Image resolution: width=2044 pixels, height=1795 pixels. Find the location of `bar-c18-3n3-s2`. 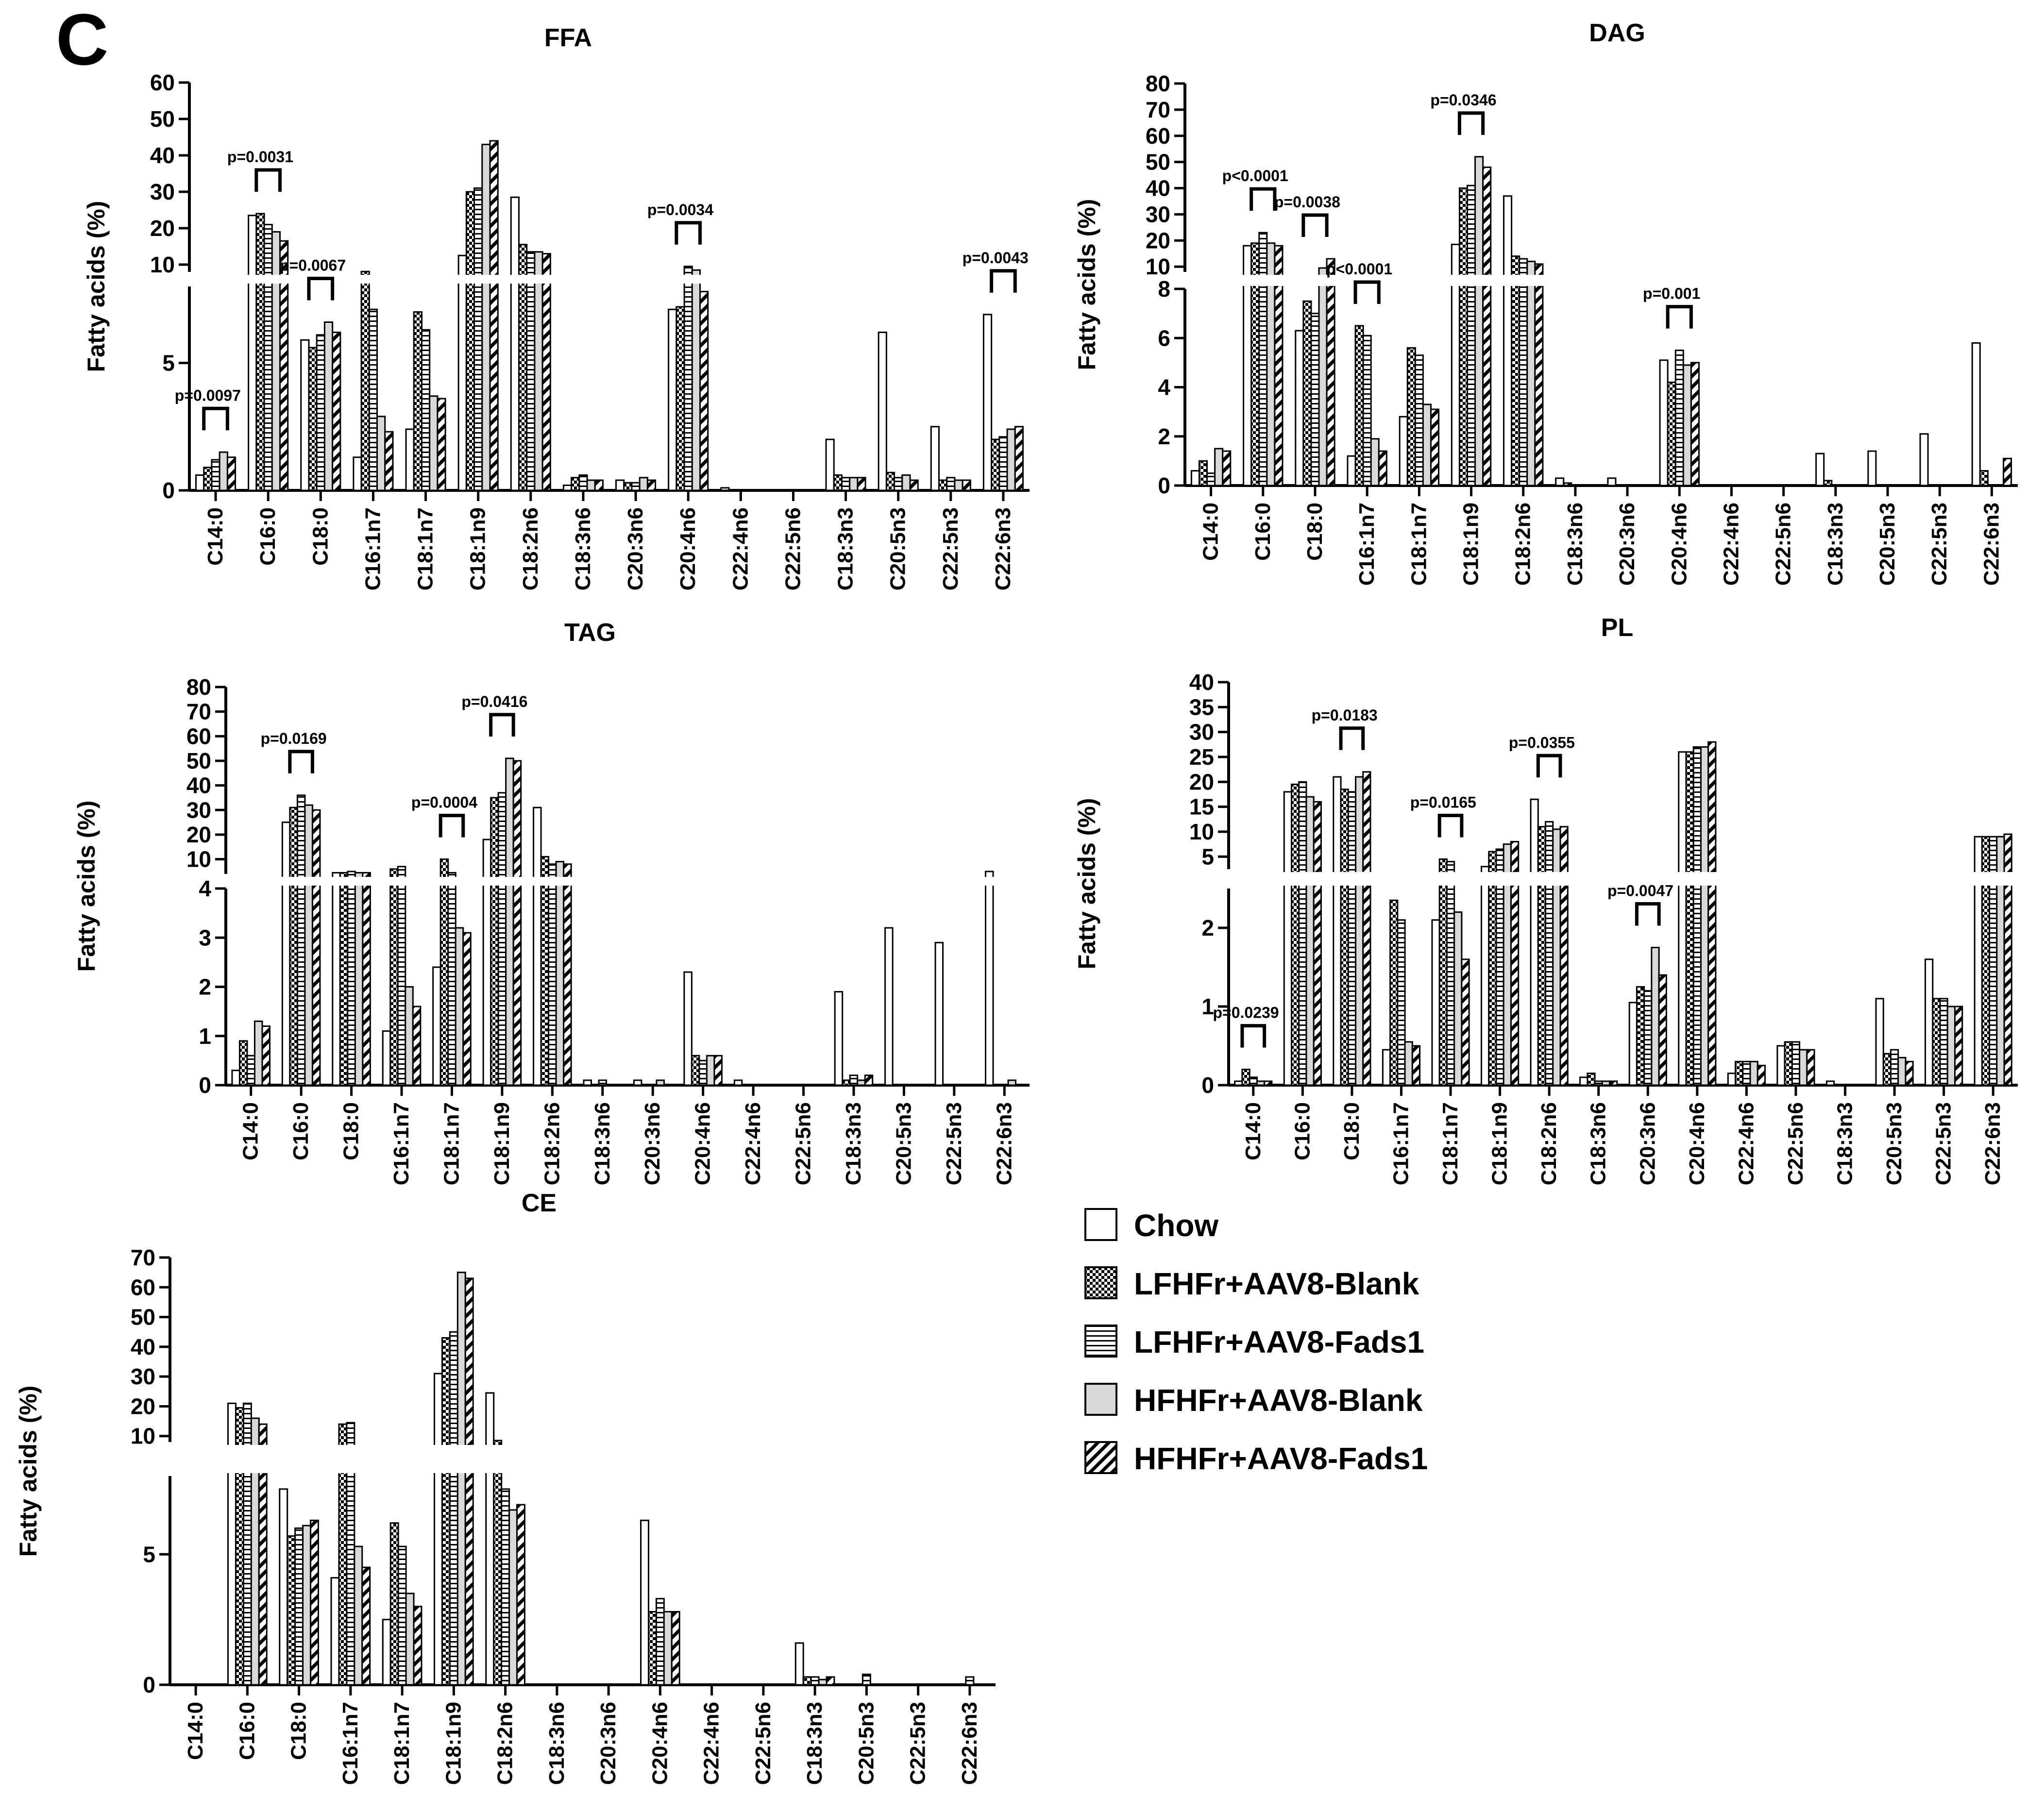

bar-c18-3n3-s2 is located at coordinates (846, 484).